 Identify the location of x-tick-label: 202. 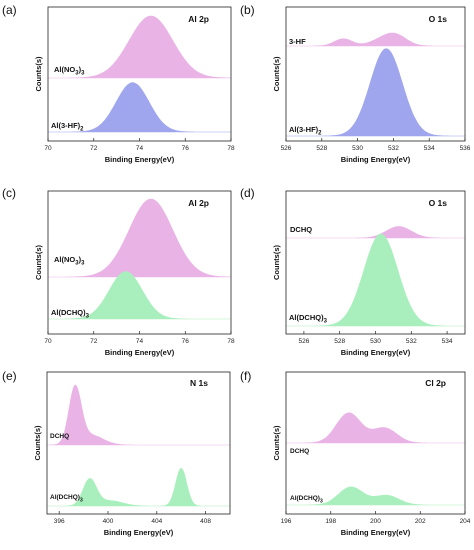
(420, 521).